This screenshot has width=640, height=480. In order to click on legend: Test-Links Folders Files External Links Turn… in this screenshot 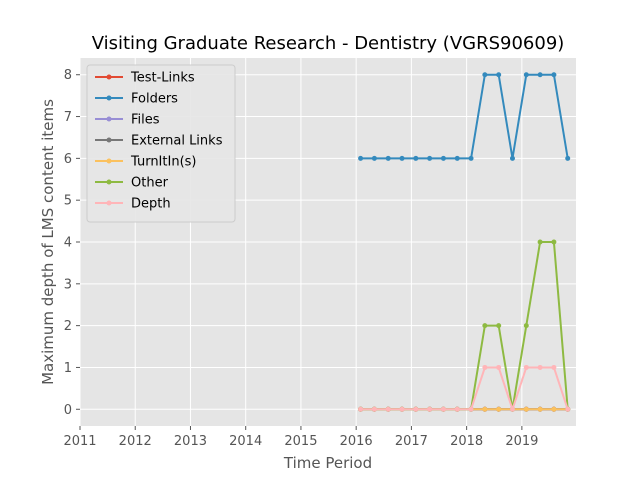, I will do `click(161, 143)`.